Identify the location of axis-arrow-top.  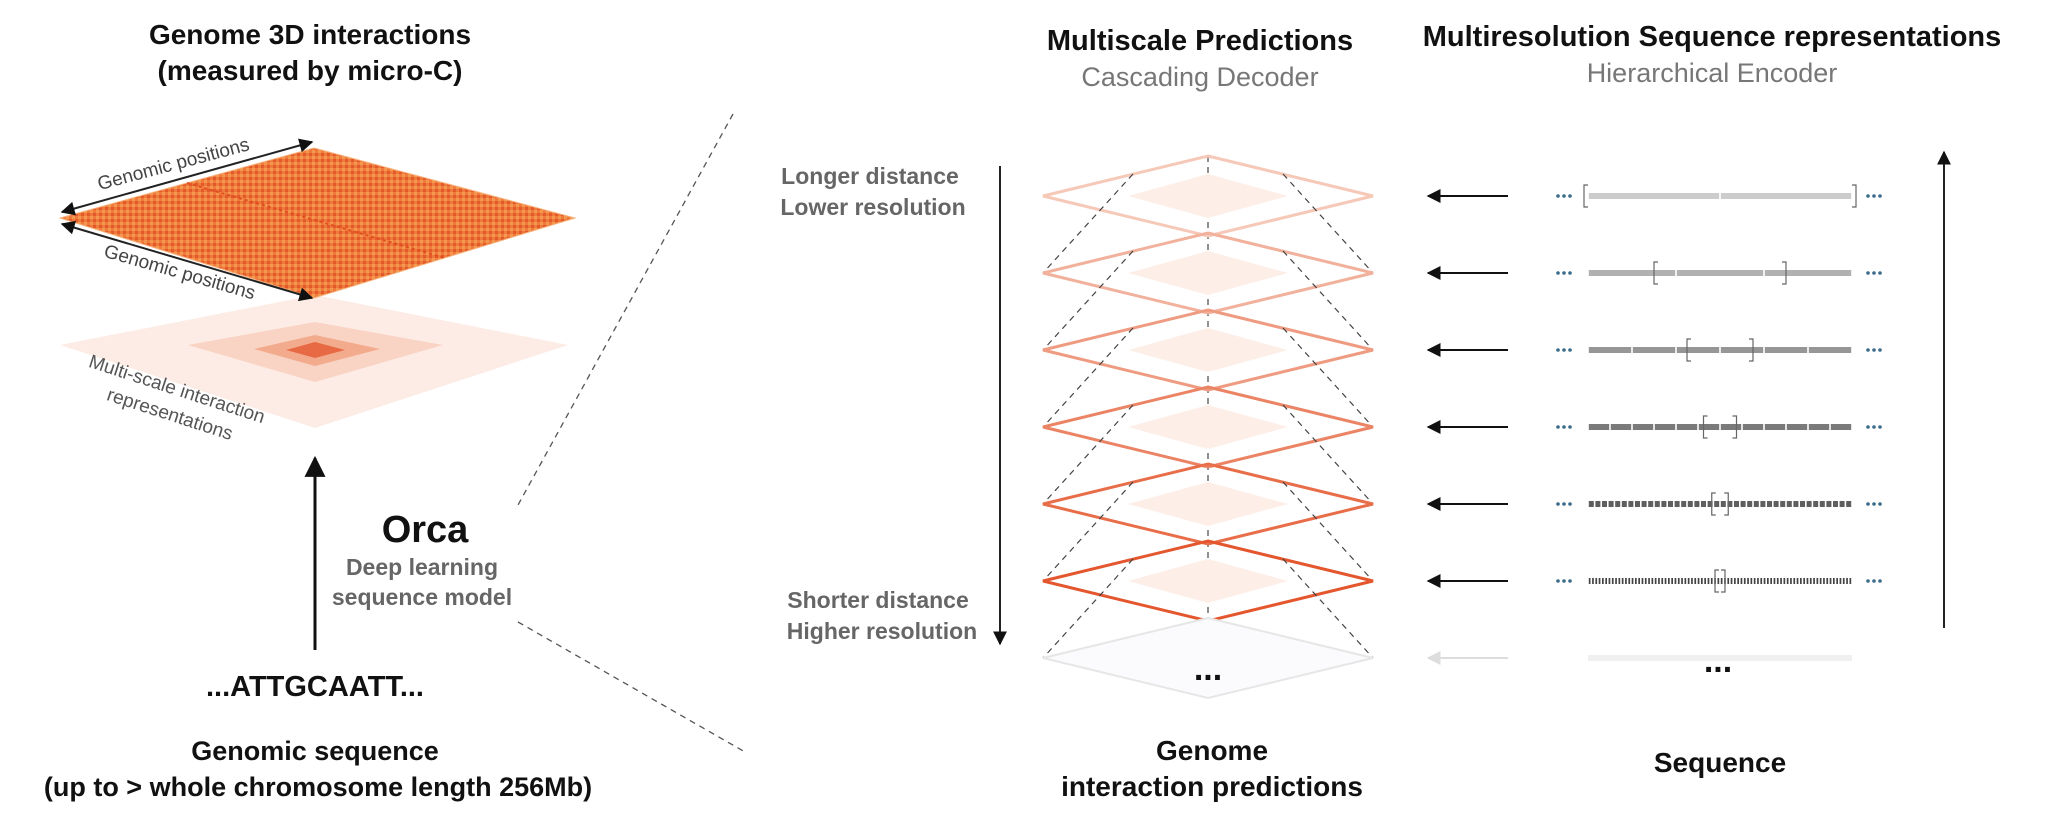
(187, 177).